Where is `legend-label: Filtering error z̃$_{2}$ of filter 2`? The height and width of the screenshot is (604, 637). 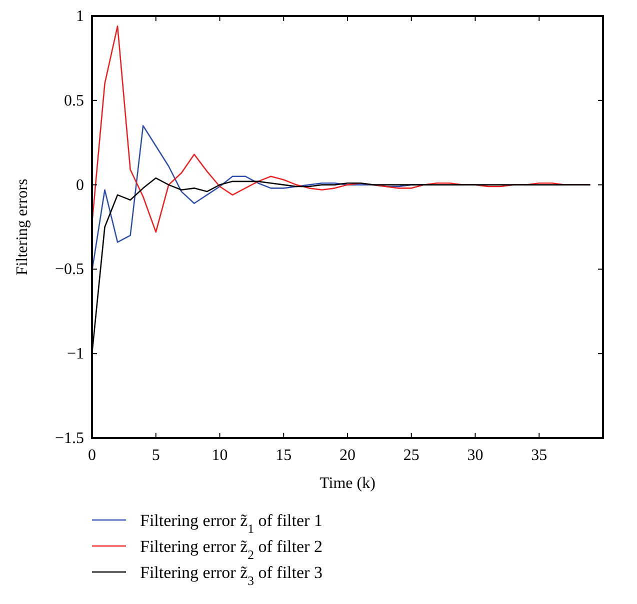
legend-label: Filtering error z̃$_{2}$ of filter 2 is located at coordinates (231, 549).